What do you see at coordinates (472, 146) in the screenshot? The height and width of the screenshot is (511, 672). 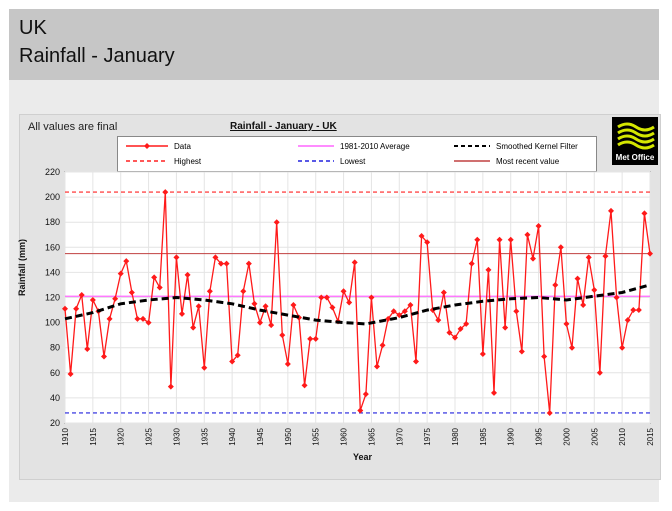 I see `legend-swatch-kernel` at bounding box center [472, 146].